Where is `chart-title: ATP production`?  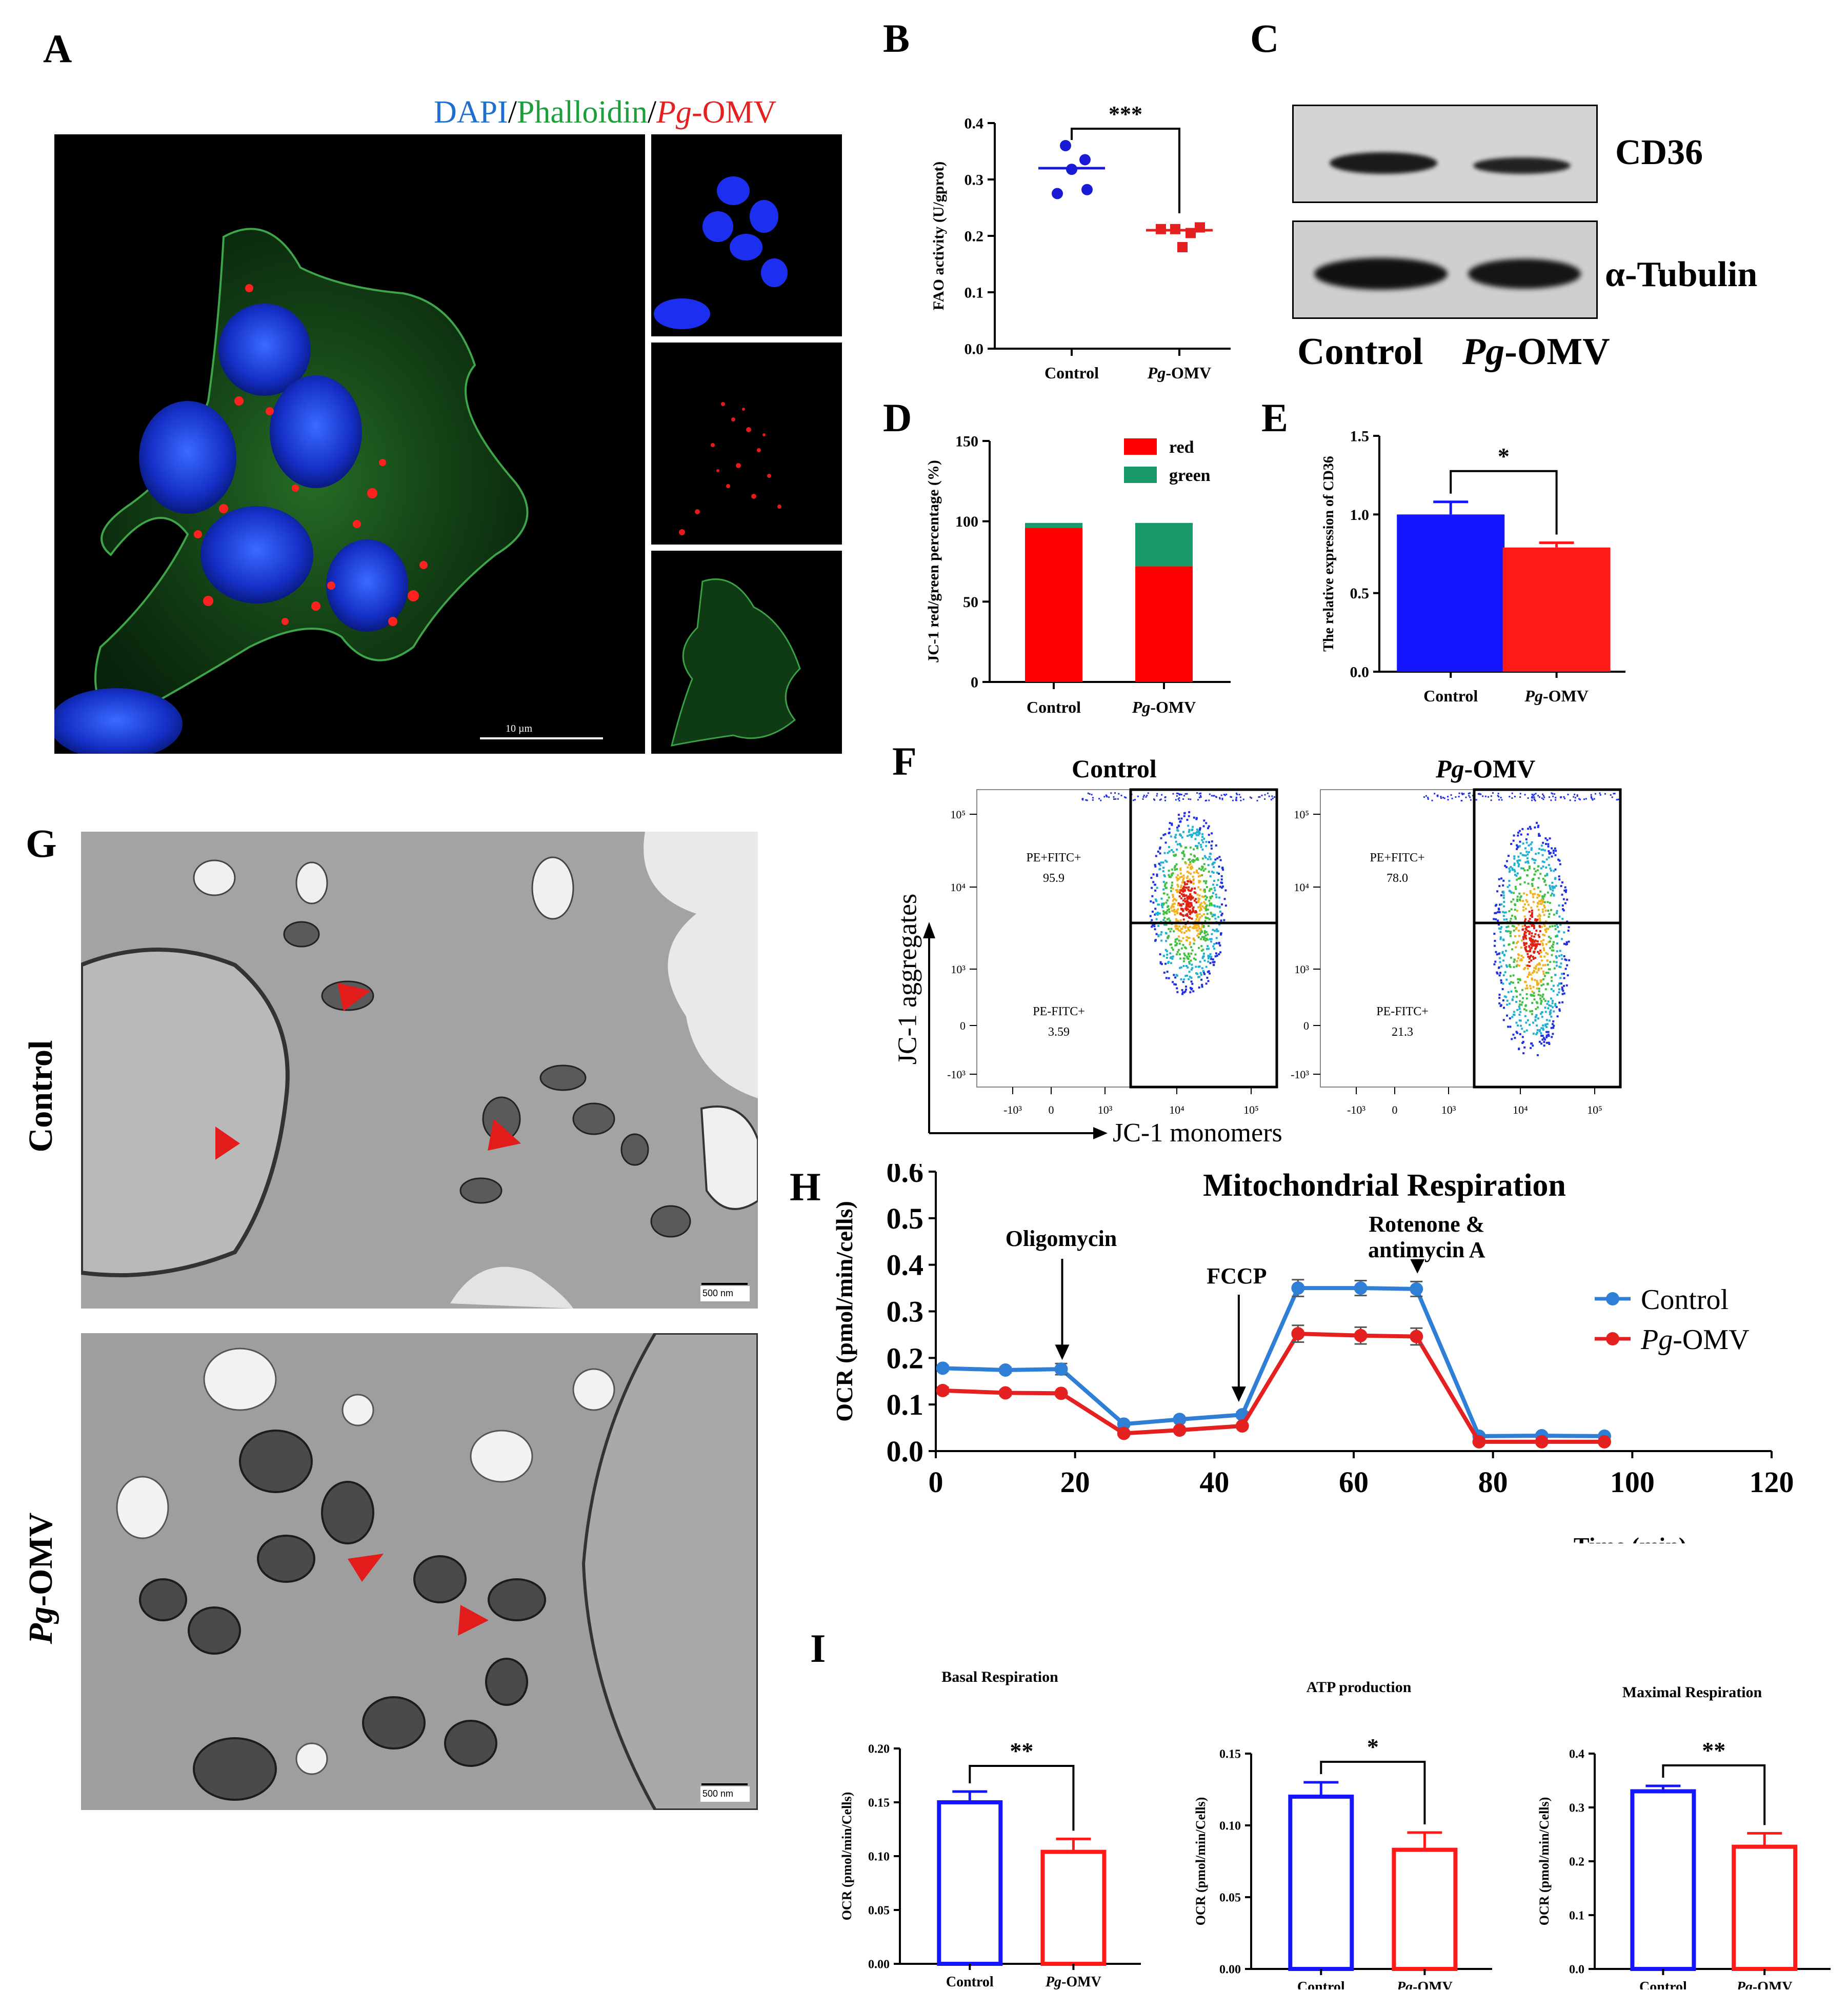
chart-title: ATP production is located at coordinates (1360, 1687).